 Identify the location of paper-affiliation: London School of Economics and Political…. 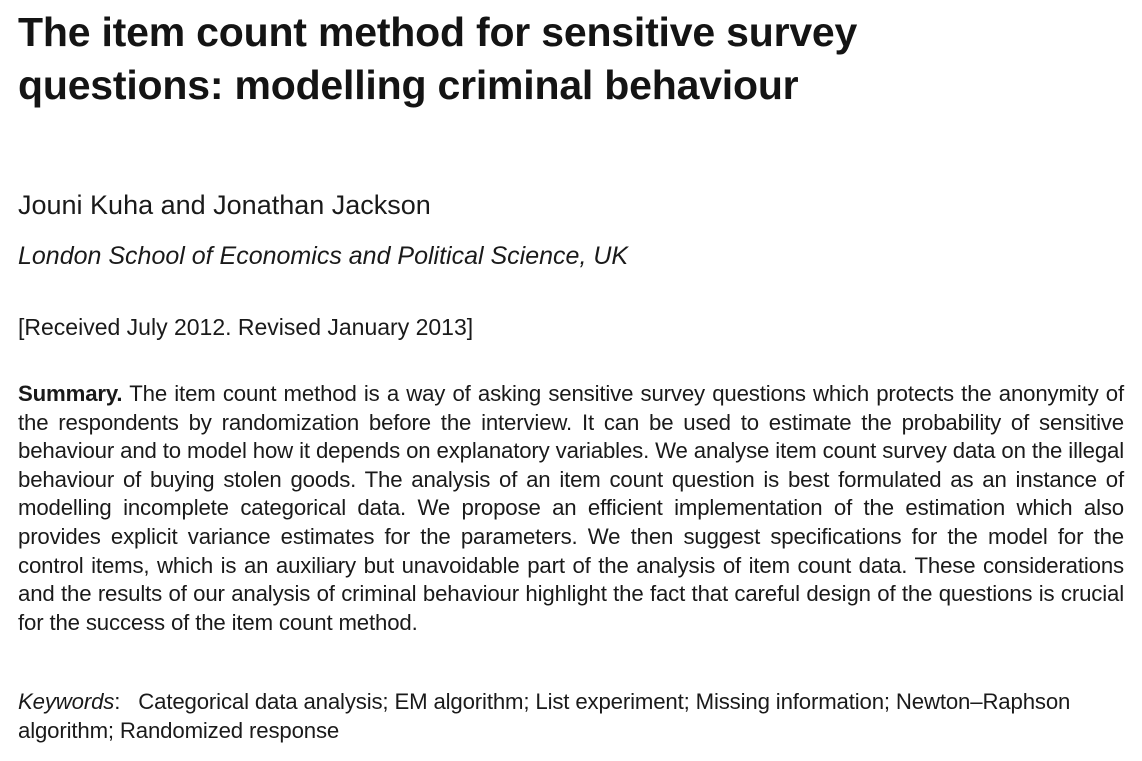
(323, 256).